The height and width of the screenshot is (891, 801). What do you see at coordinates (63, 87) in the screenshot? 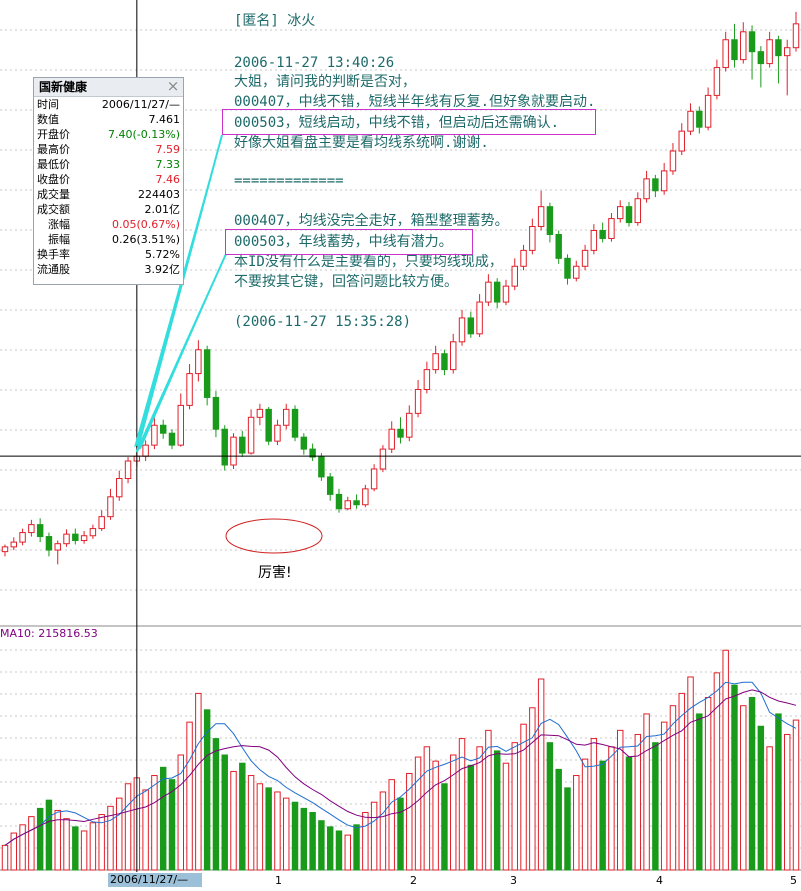
I see `stock-name: 国新健康` at bounding box center [63, 87].